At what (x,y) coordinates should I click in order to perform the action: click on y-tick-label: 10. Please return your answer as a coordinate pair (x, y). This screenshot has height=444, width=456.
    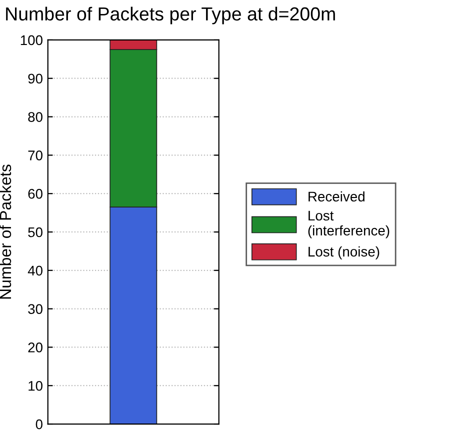
    Looking at the image, I should click on (35, 385).